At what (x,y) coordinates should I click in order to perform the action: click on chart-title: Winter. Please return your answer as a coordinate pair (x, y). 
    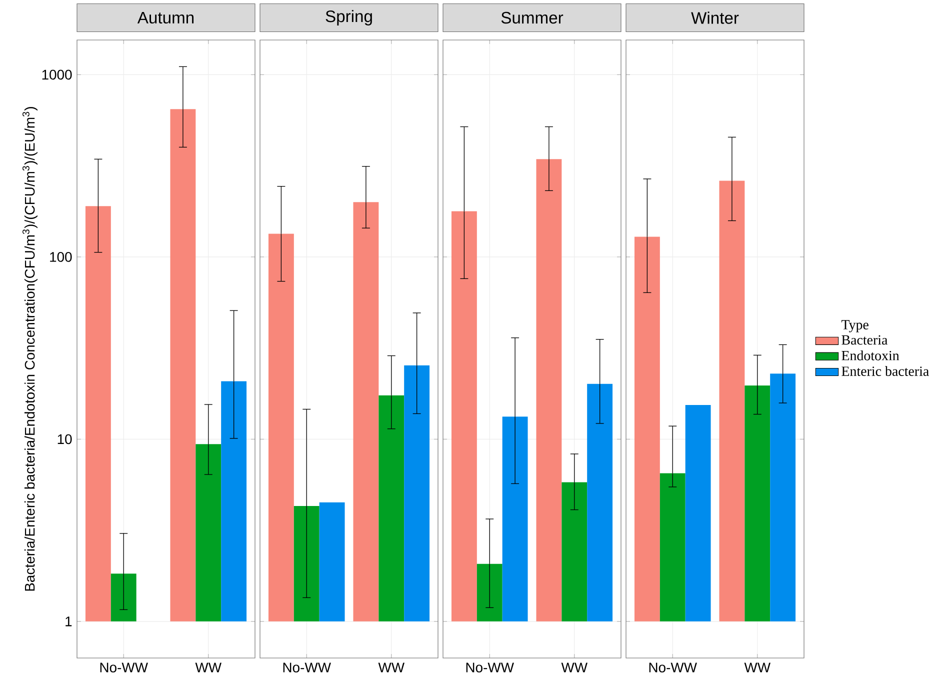
    Looking at the image, I should click on (715, 18).